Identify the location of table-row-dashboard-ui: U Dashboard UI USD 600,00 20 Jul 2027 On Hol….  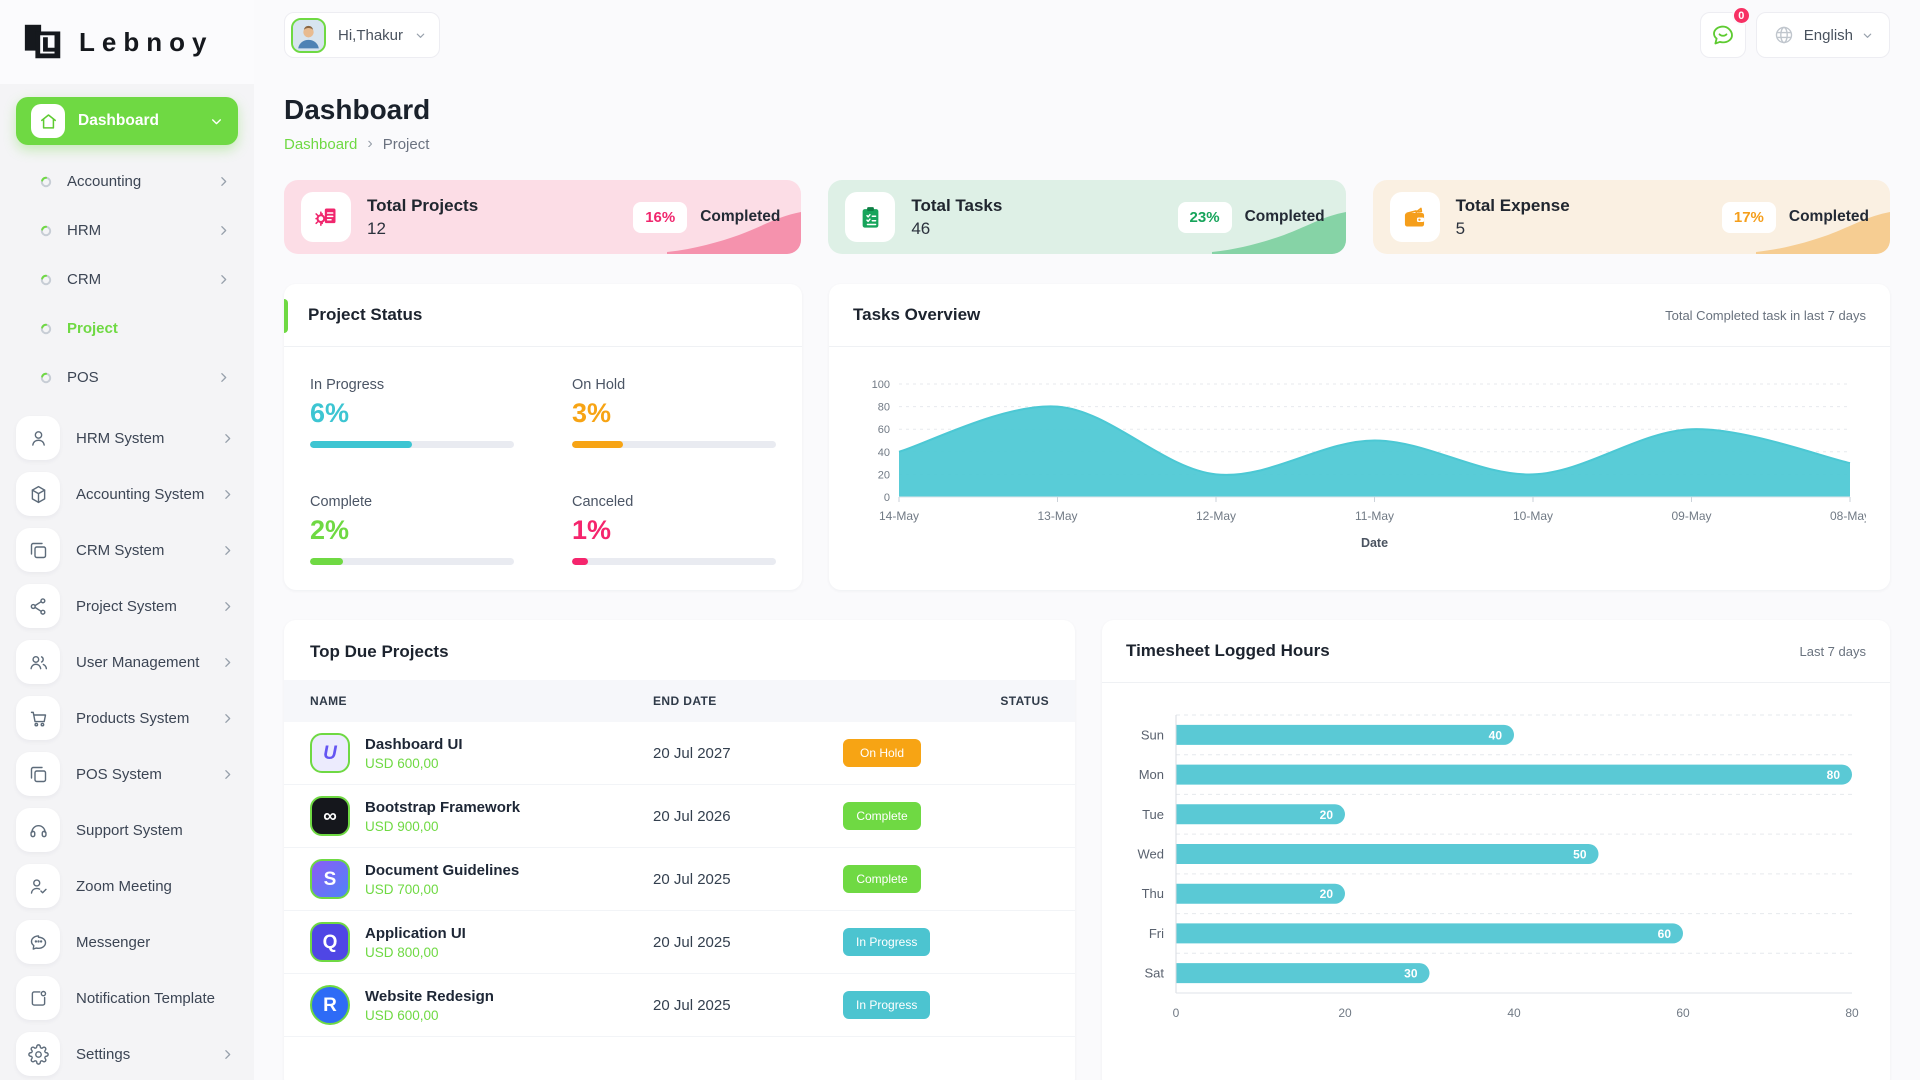
(679, 753).